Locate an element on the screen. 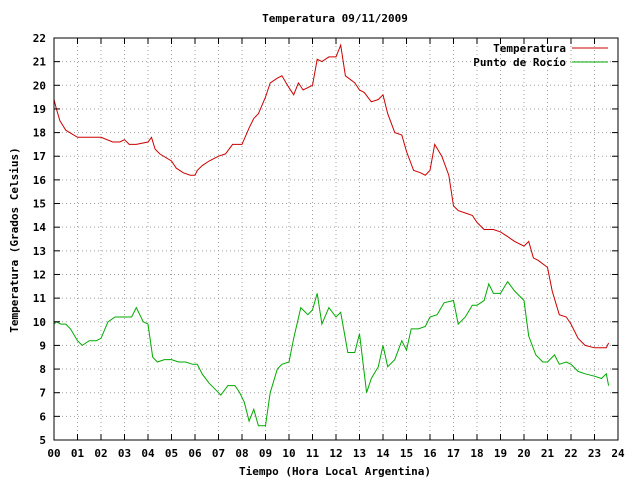  y-tick-label: 12 is located at coordinates (39, 274).